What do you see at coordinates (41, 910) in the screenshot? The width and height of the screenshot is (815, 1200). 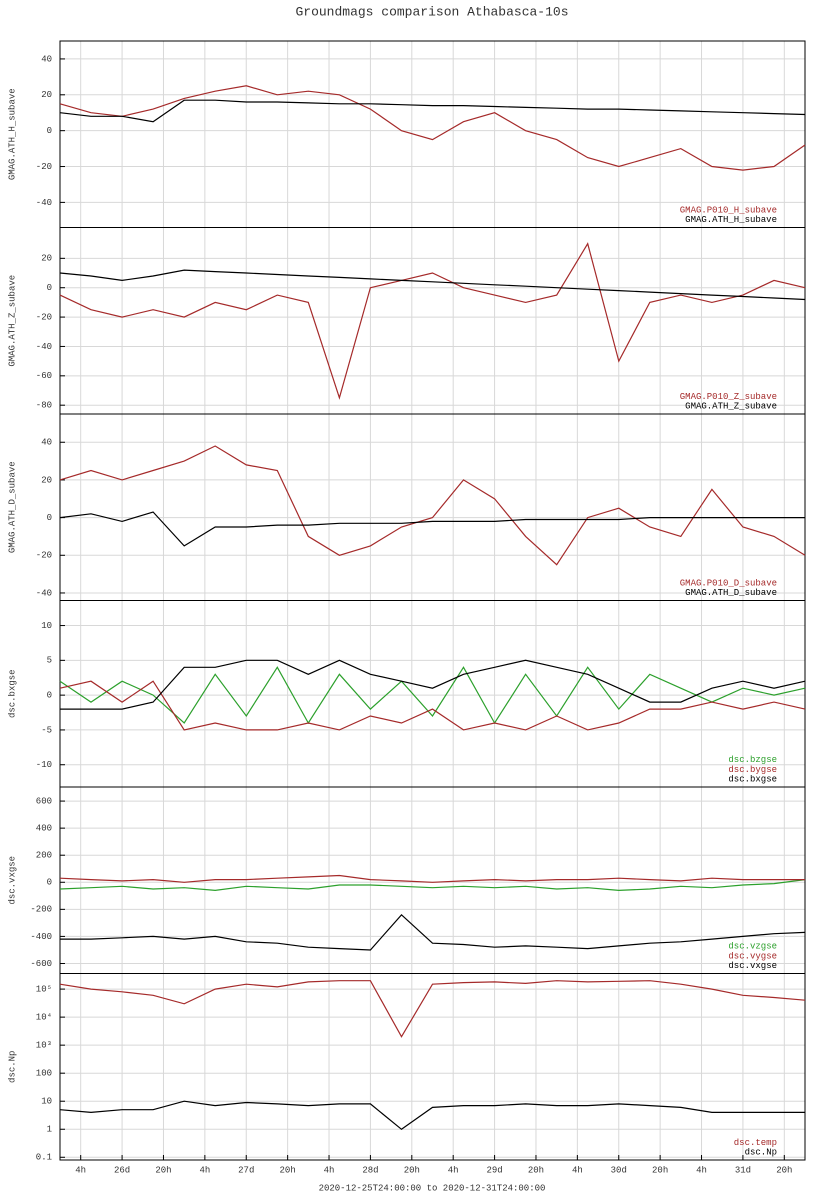 I see `y-tick-label: -200` at bounding box center [41, 910].